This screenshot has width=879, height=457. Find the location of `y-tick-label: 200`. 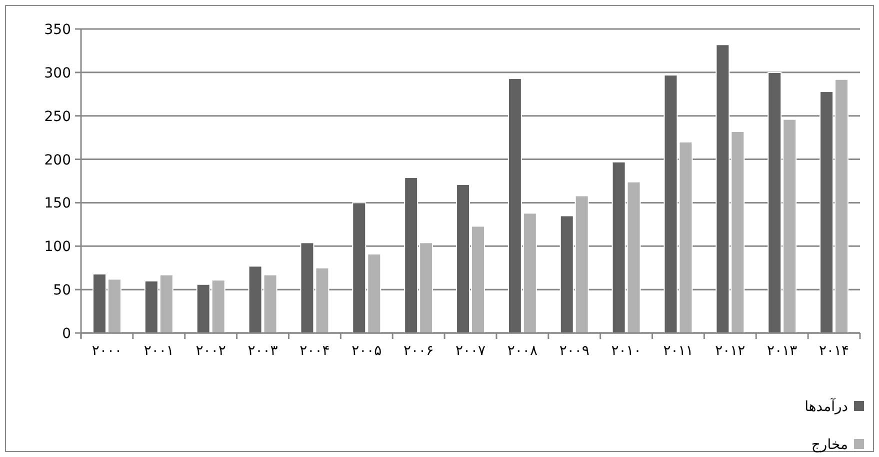

y-tick-label: 200 is located at coordinates (57, 160).